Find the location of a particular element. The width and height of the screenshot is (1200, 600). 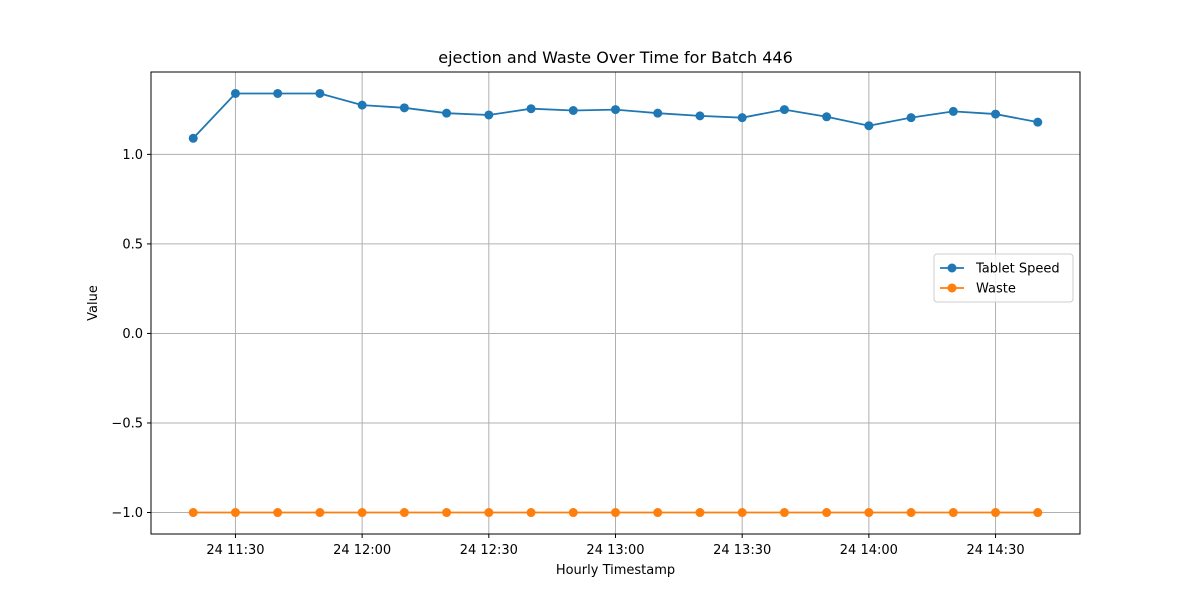

legend-item: Waste is located at coordinates (978, 289).